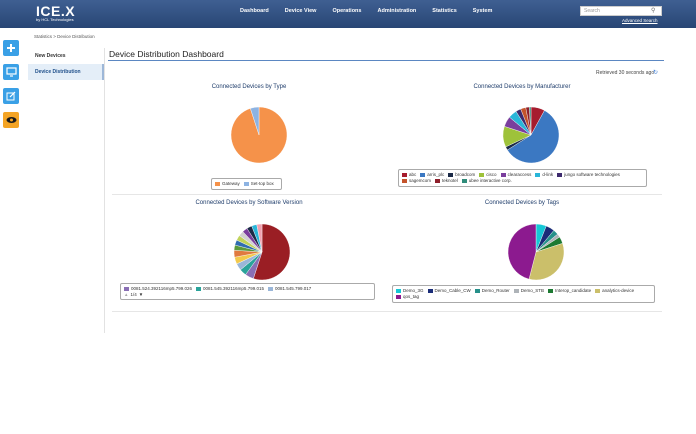  Describe the element at coordinates (126, 294) in the screenshot. I see `pager-up-icon: ▲` at that location.